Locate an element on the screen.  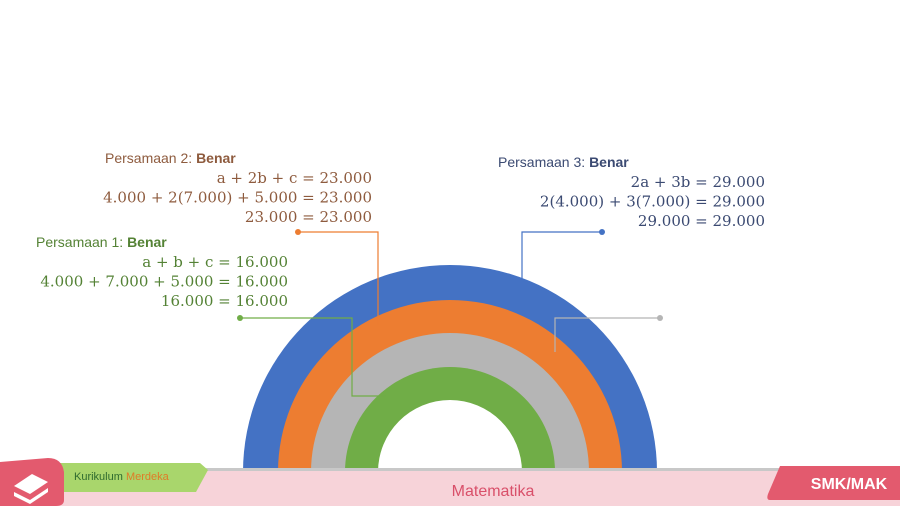
level-tab is located at coordinates (833, 483).